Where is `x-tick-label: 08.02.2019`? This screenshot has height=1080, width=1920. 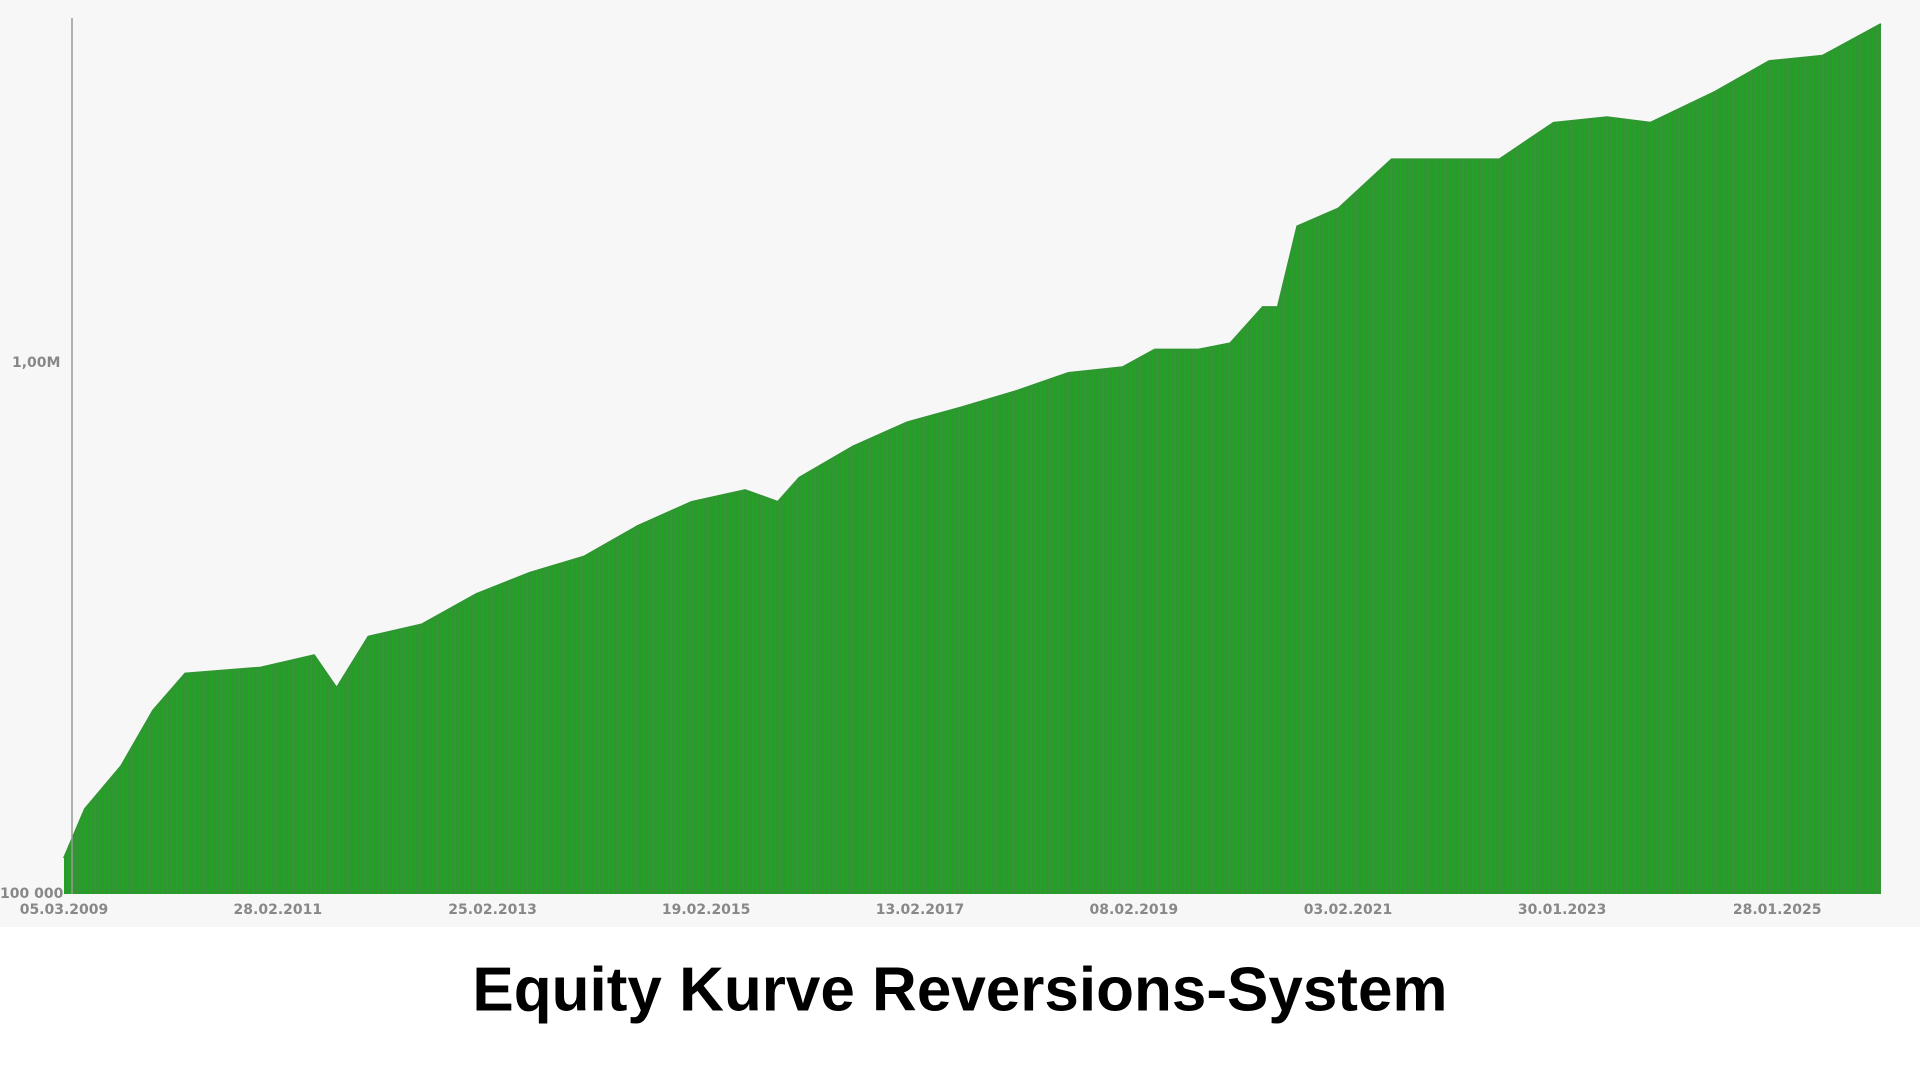
x-tick-label: 08.02.2019 is located at coordinates (1134, 910).